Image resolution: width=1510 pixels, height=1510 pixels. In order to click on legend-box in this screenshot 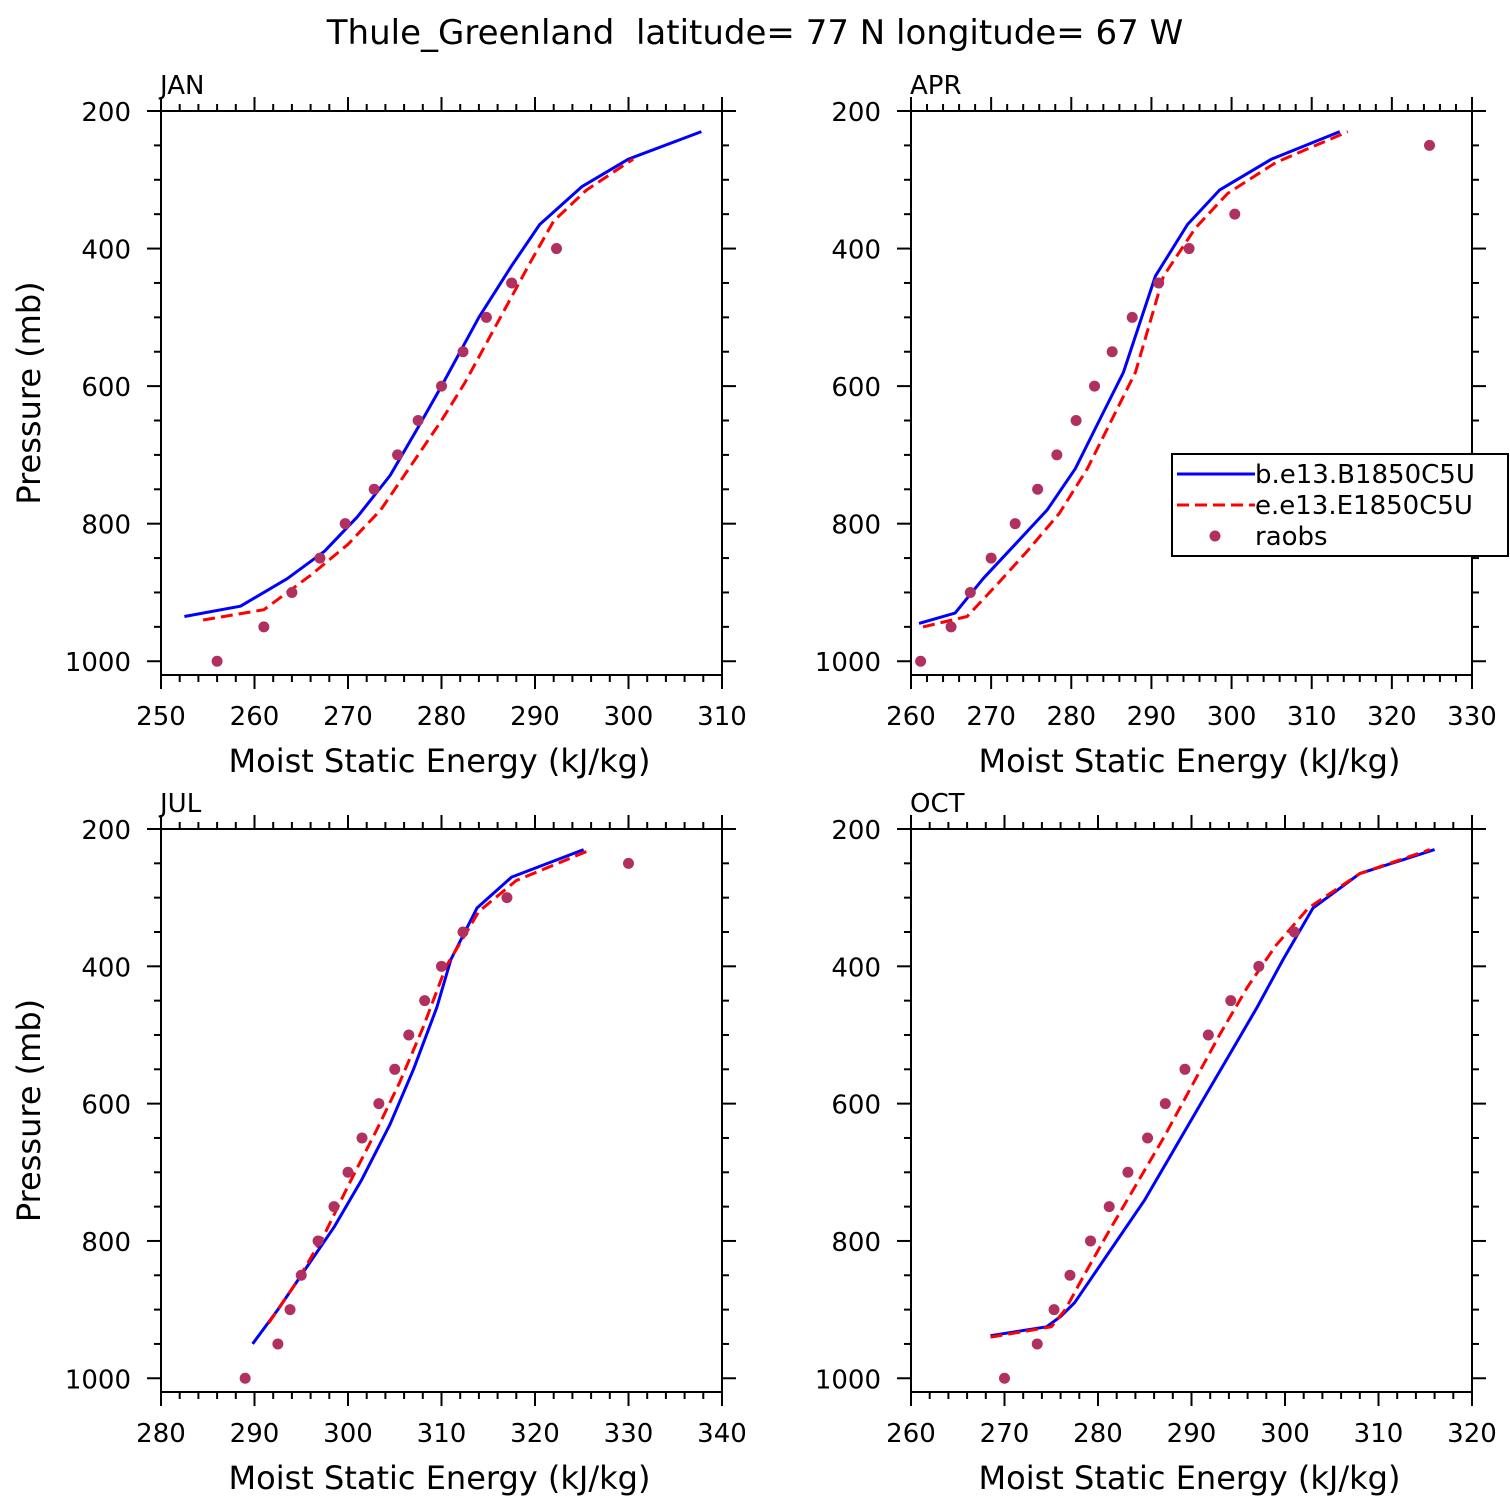, I will do `click(1340, 505)`.